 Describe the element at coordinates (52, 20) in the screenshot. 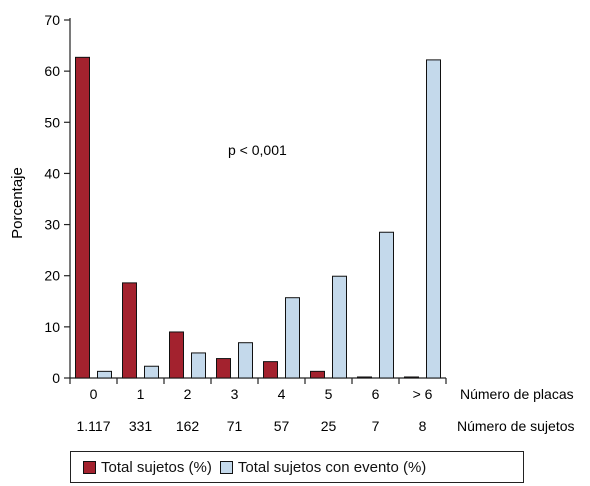

I see `y-tick-label: 70` at that location.